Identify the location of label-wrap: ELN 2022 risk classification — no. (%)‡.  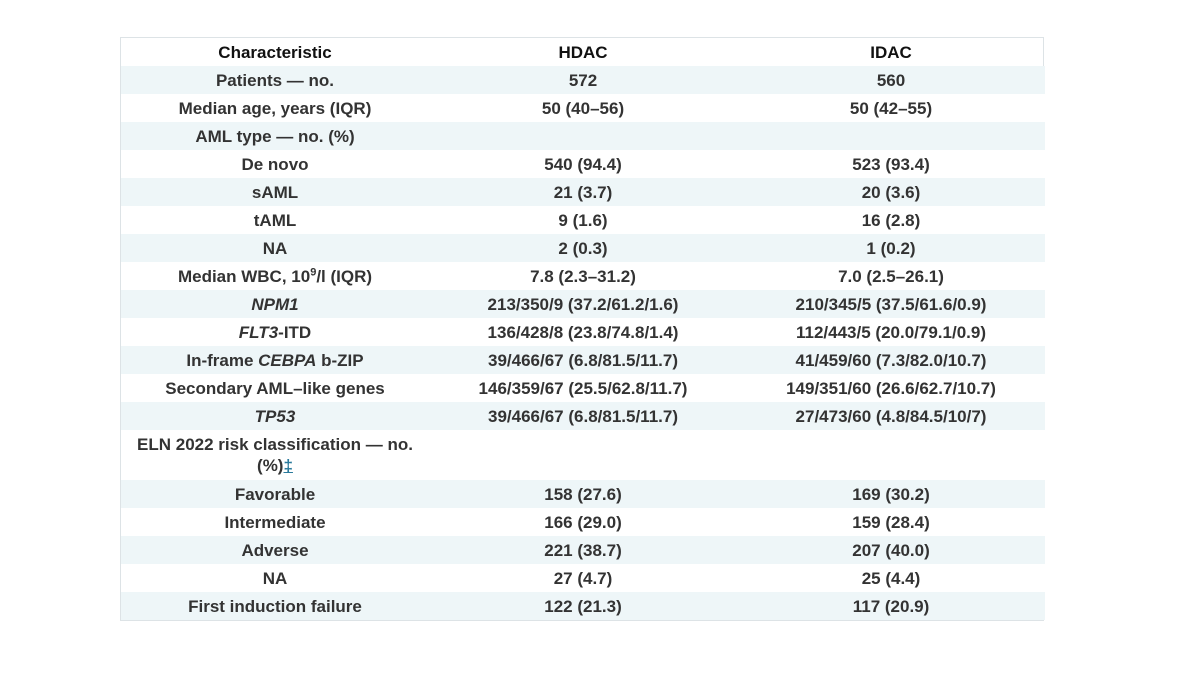
(275, 455).